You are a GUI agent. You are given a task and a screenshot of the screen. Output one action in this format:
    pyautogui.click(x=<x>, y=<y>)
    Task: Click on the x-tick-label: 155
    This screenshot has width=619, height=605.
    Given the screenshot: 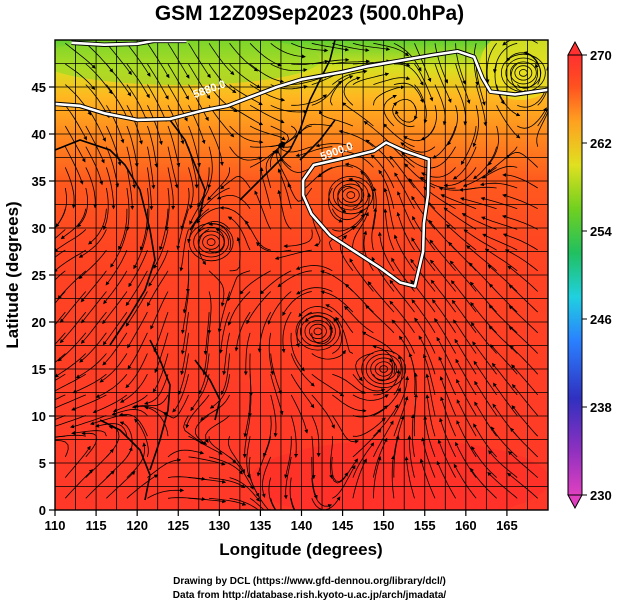 What is the action you would take?
    pyautogui.click(x=425, y=525)
    